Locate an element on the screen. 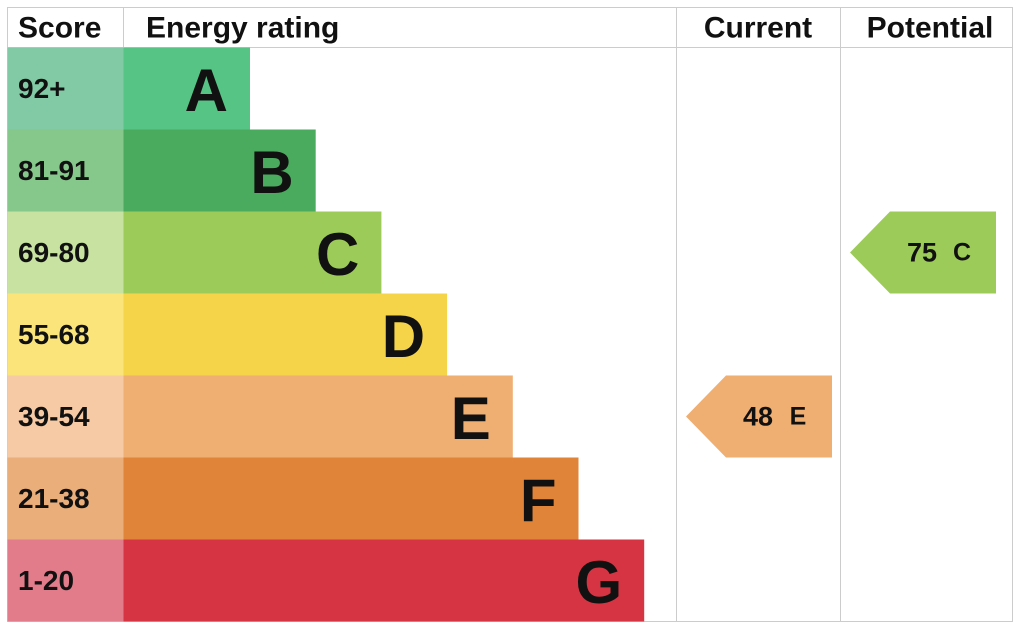 The height and width of the screenshot is (633, 1024). rating-letter: B is located at coordinates (271, 172).